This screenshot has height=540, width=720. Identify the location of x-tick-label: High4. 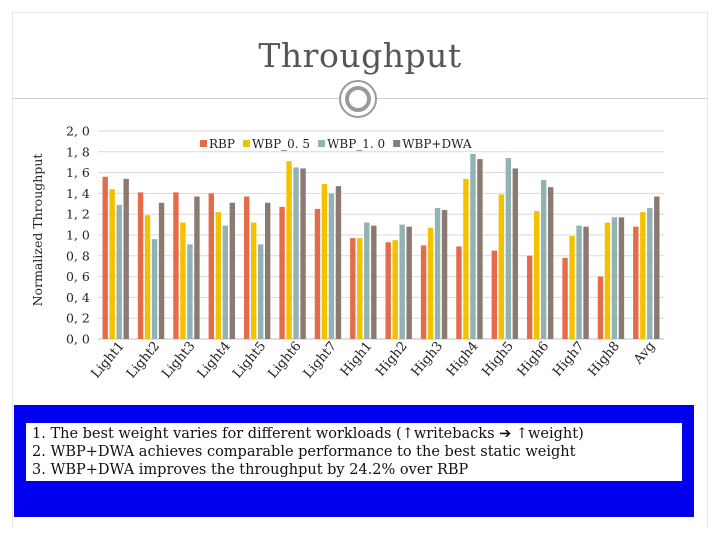
(463, 359).